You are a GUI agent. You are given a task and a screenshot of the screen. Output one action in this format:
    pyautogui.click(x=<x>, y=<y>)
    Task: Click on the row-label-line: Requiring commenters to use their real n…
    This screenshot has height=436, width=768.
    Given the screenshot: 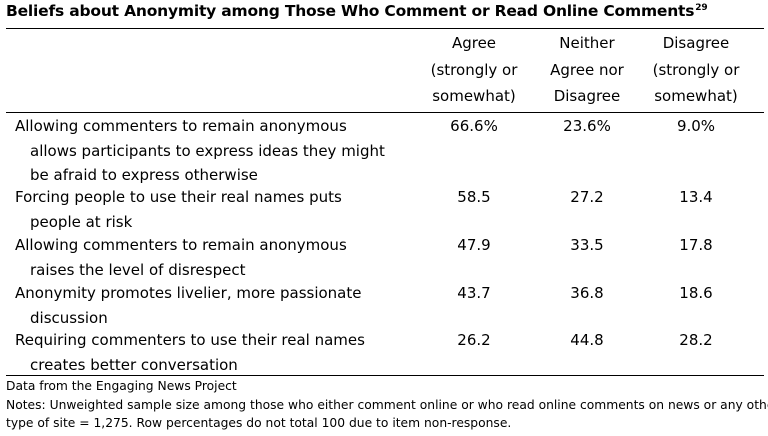 What is the action you would take?
    pyautogui.click(x=190, y=340)
    